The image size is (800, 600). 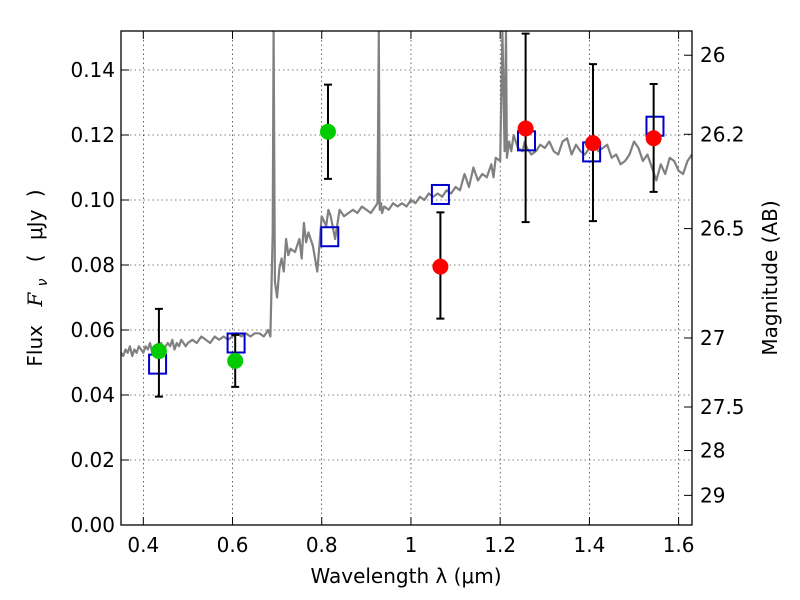 I want to click on right-tick-label: 26.5, so click(x=722, y=229).